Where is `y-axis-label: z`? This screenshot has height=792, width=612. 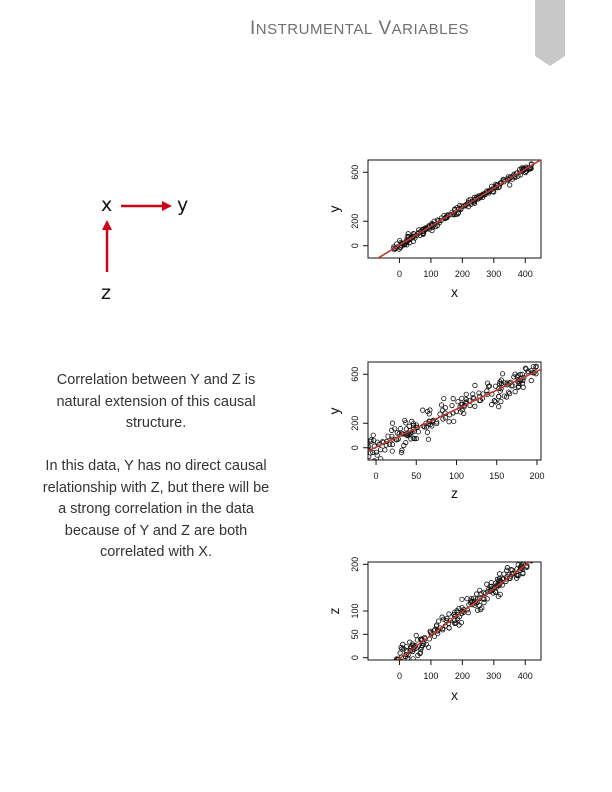 y-axis-label: z is located at coordinates (334, 611).